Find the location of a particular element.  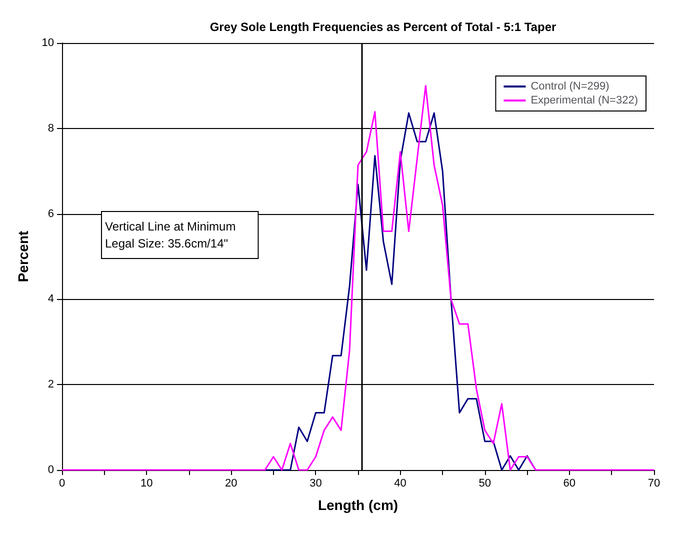

x-tick-label: 50 is located at coordinates (484, 484).